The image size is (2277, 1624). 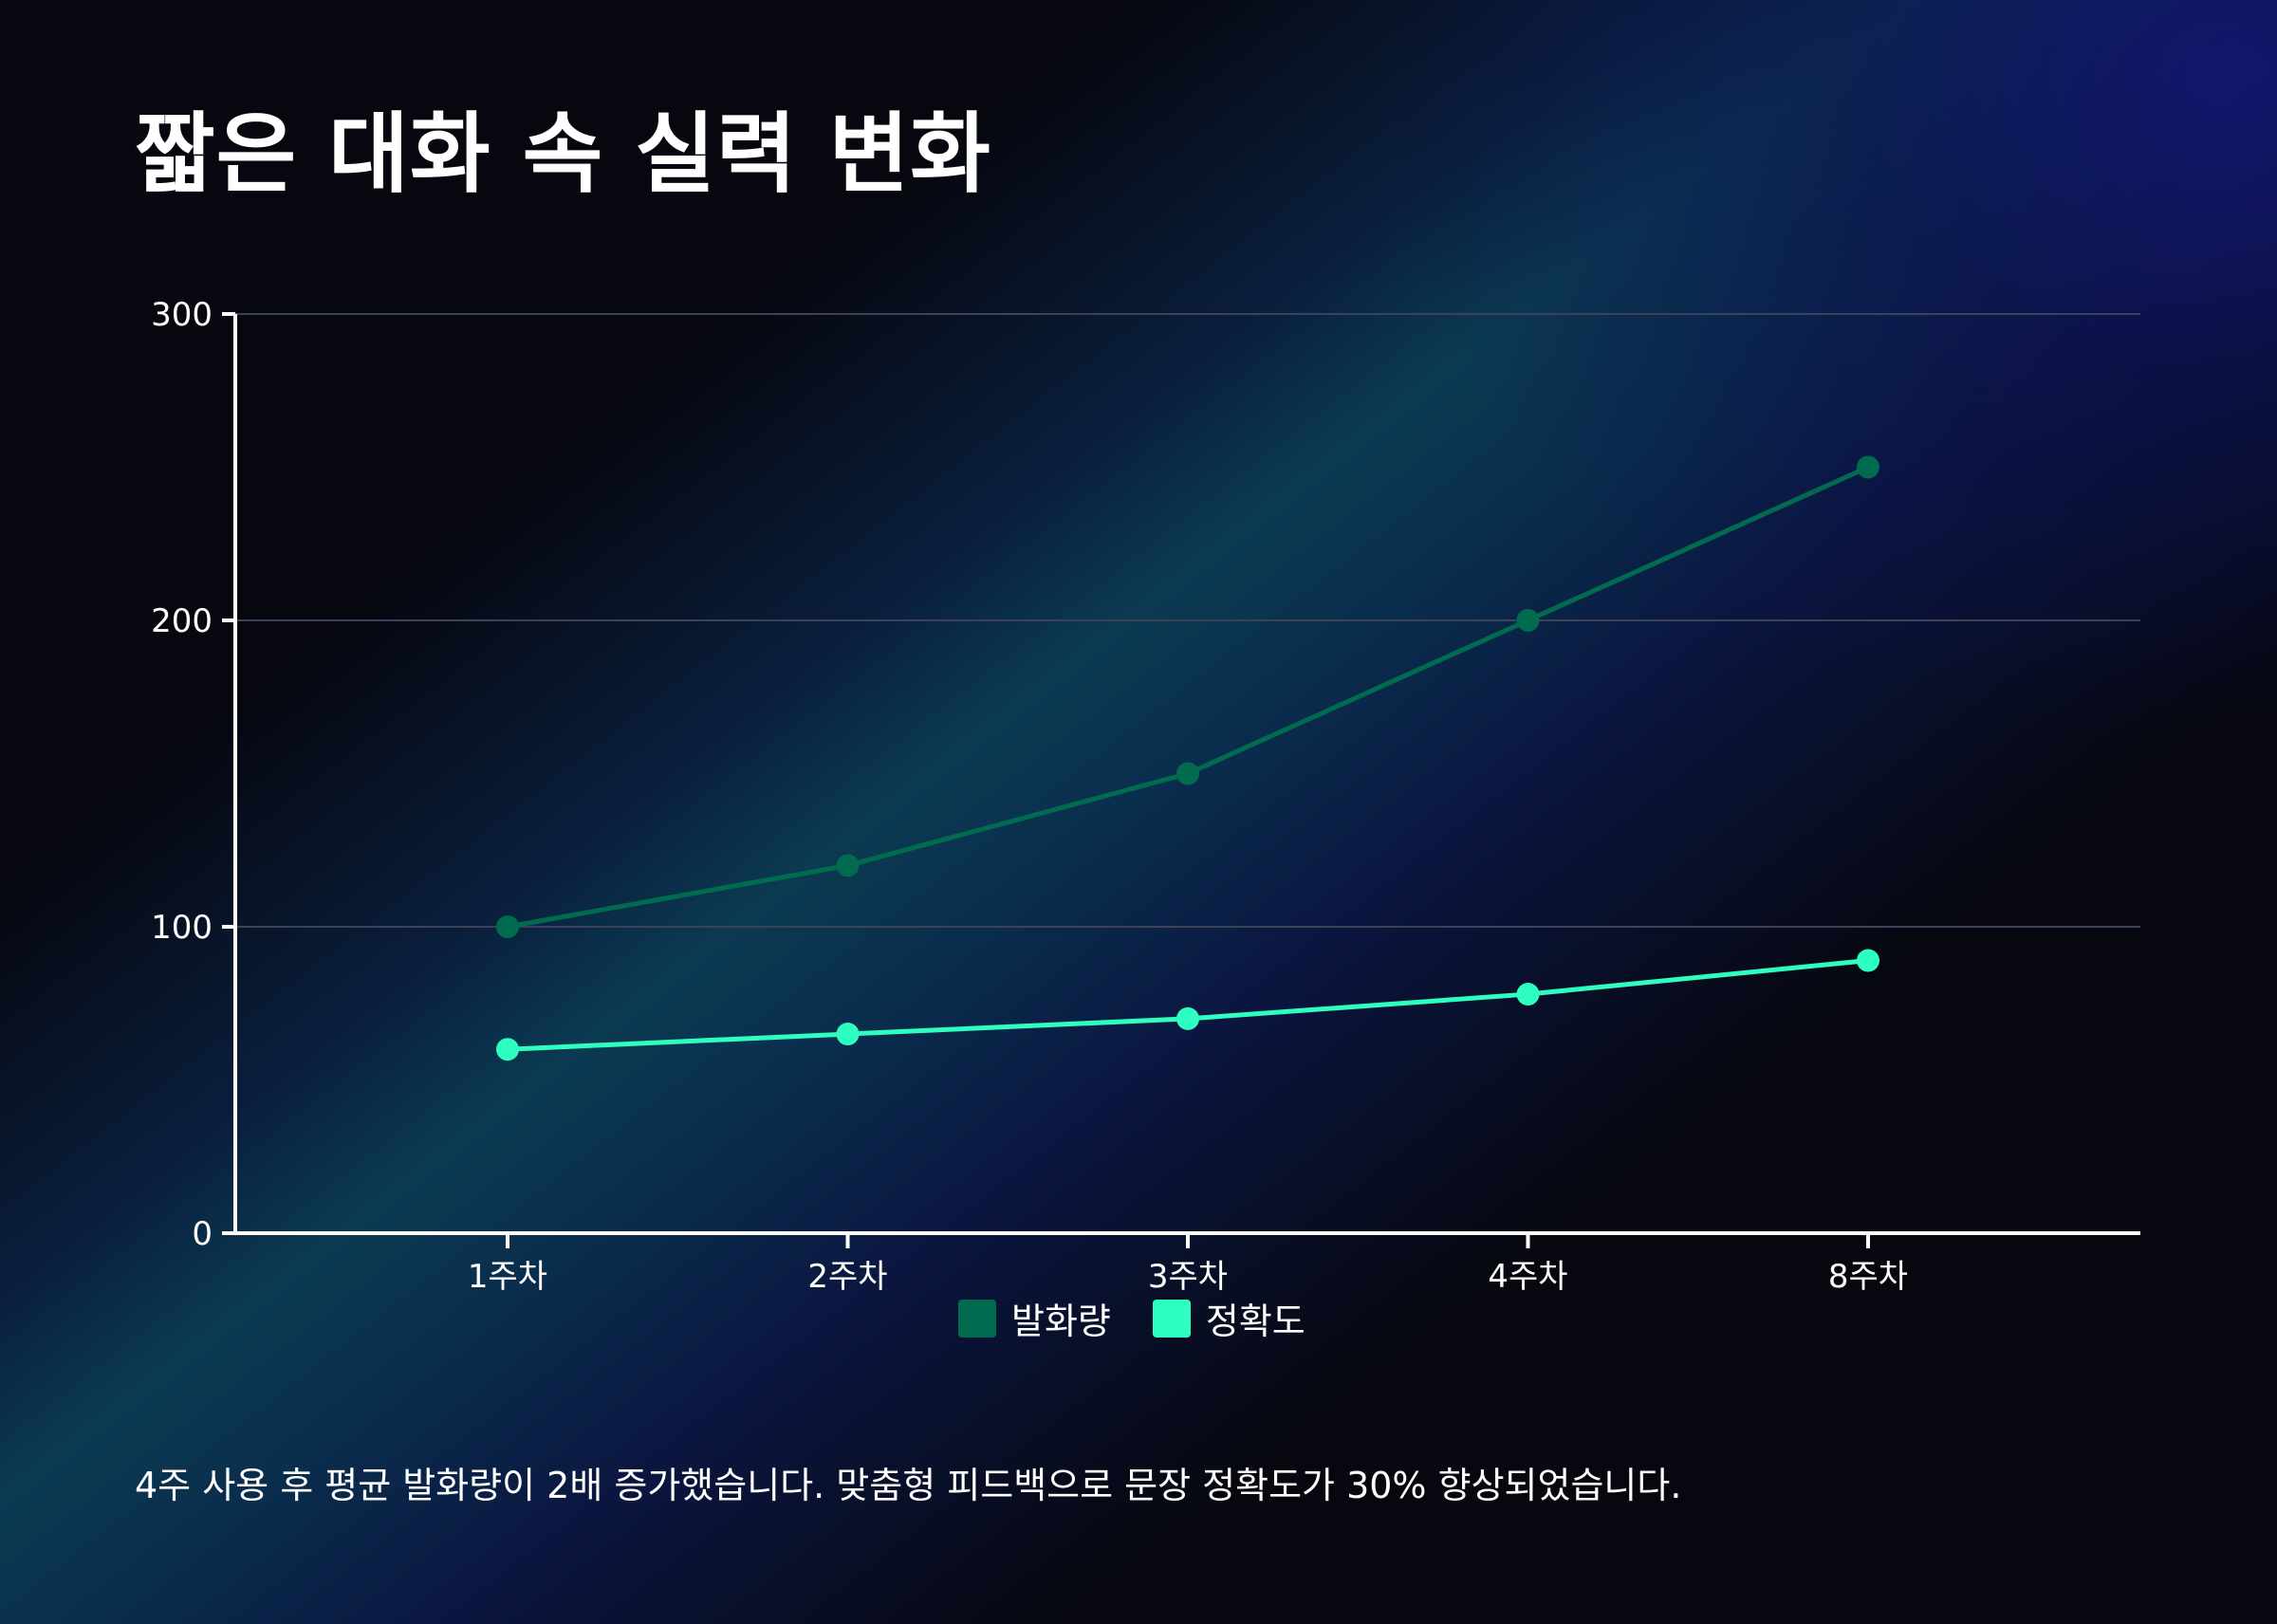 I want to click on legend-label-series-2: 정확도, so click(x=1255, y=1321).